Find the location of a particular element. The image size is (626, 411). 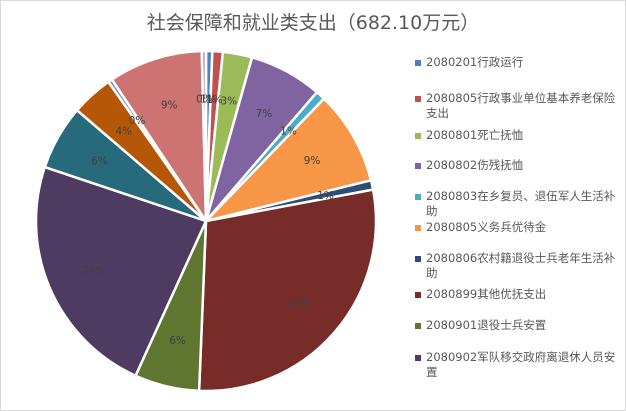

legend-item: 2080899其他优抚支出 is located at coordinates (515, 294).